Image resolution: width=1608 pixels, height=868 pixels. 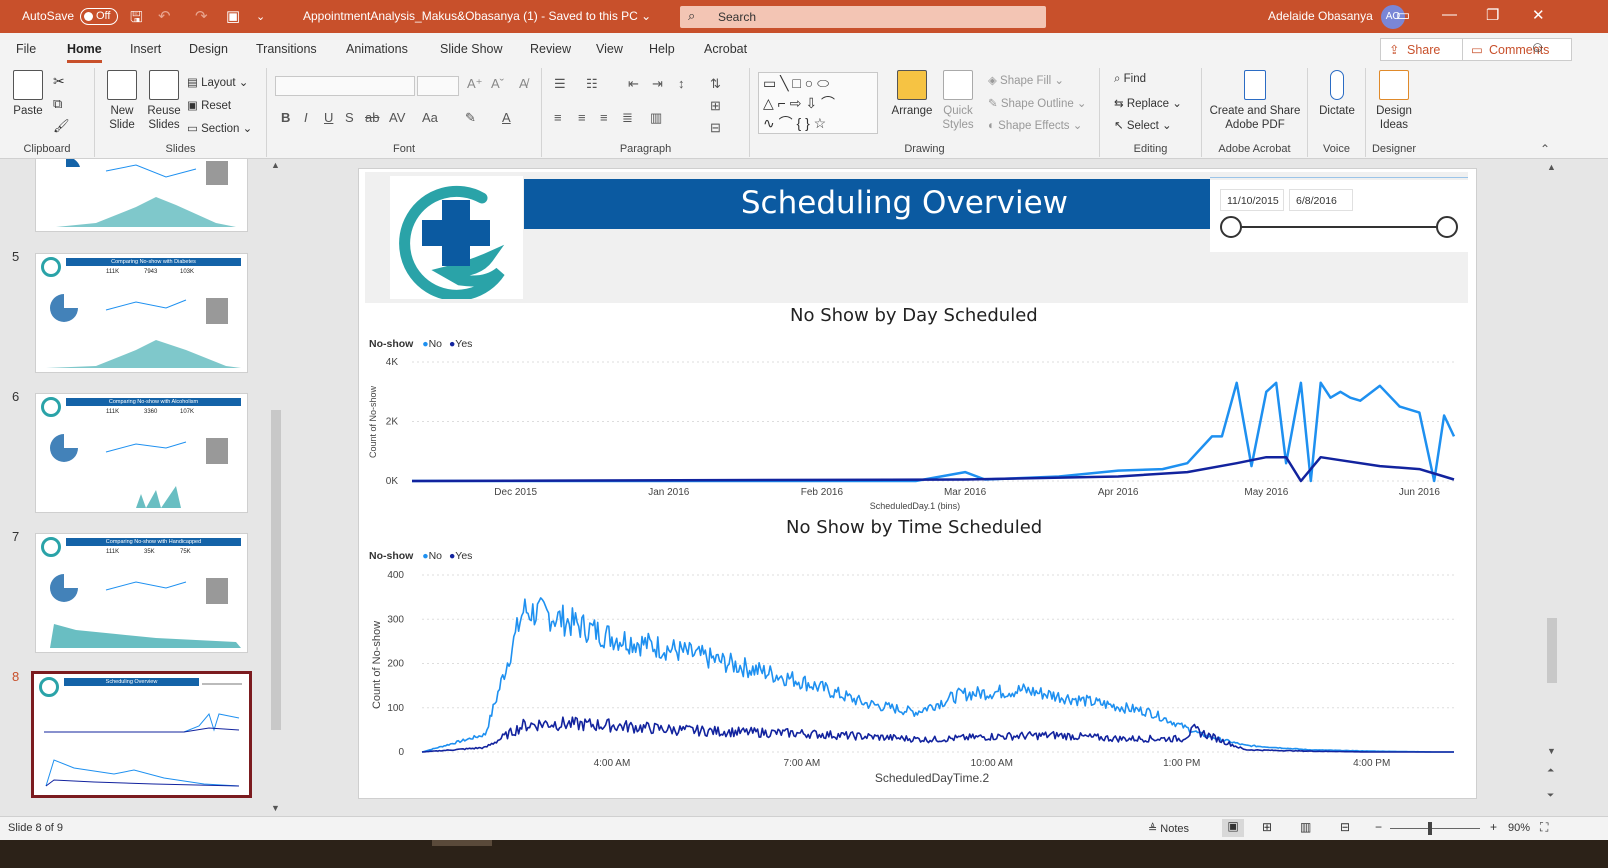 What do you see at coordinates (122, 101) in the screenshot?
I see `new-slide-button: New Slide` at bounding box center [122, 101].